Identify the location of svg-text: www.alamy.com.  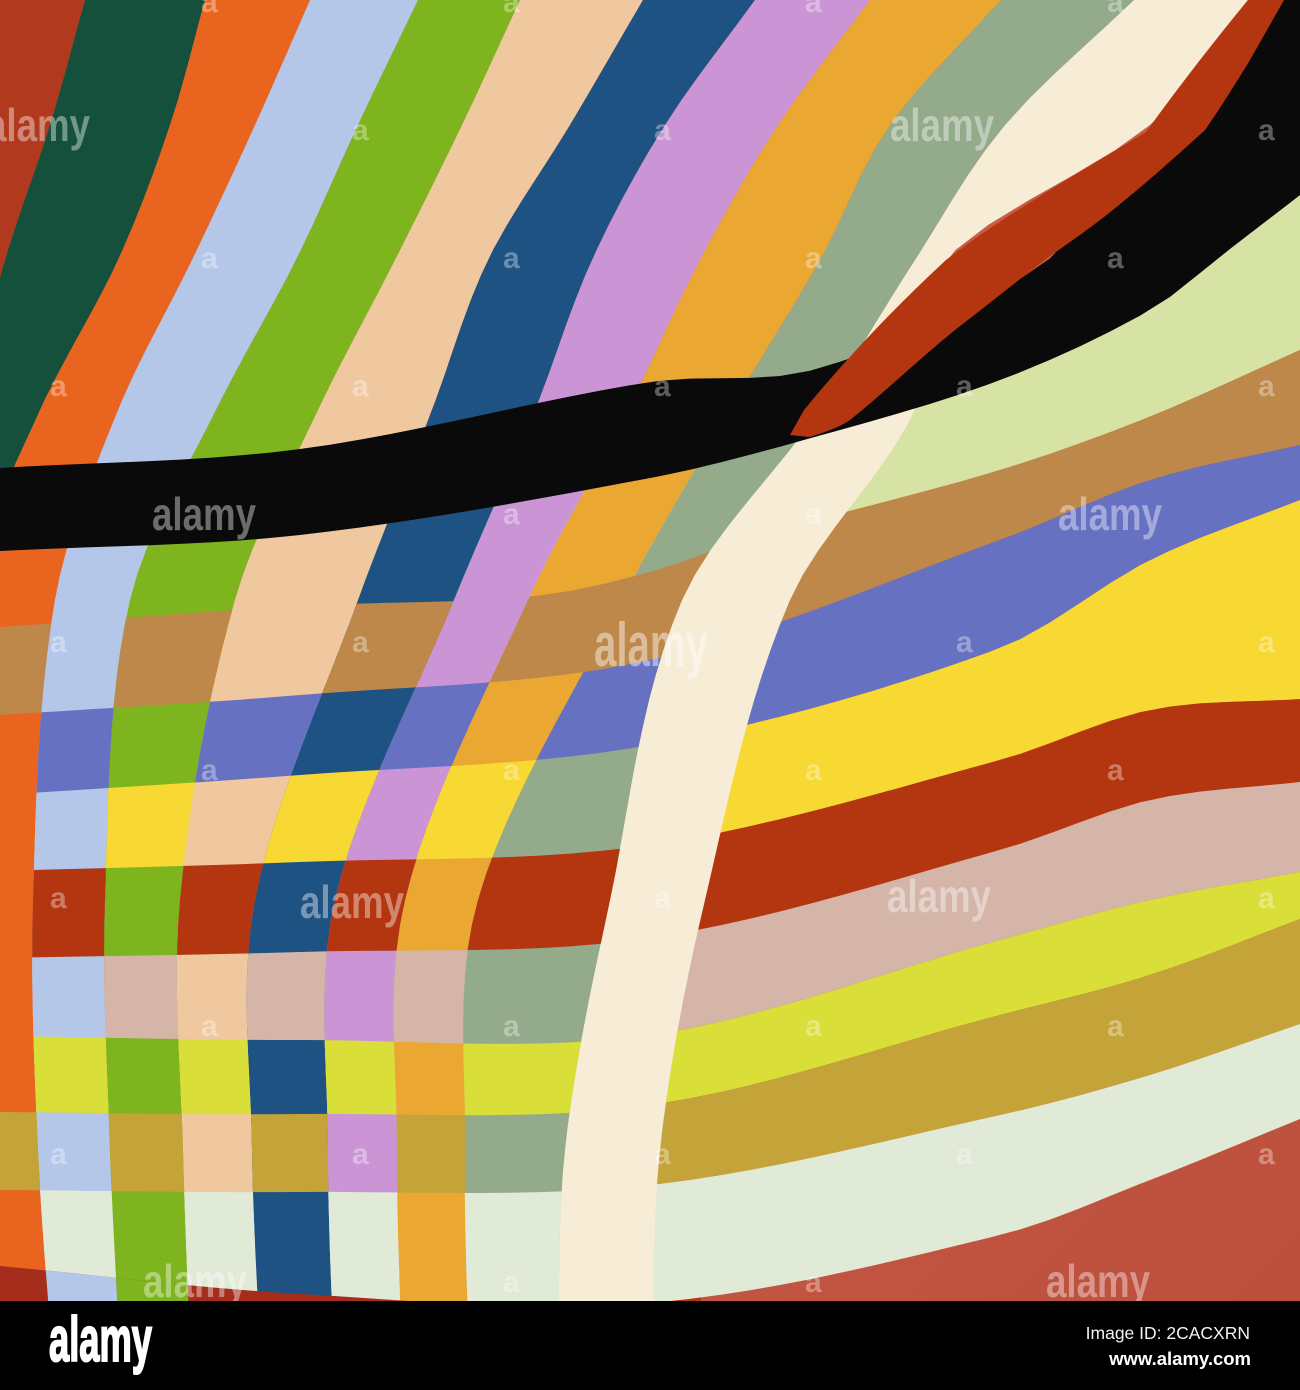
(1179, 1358).